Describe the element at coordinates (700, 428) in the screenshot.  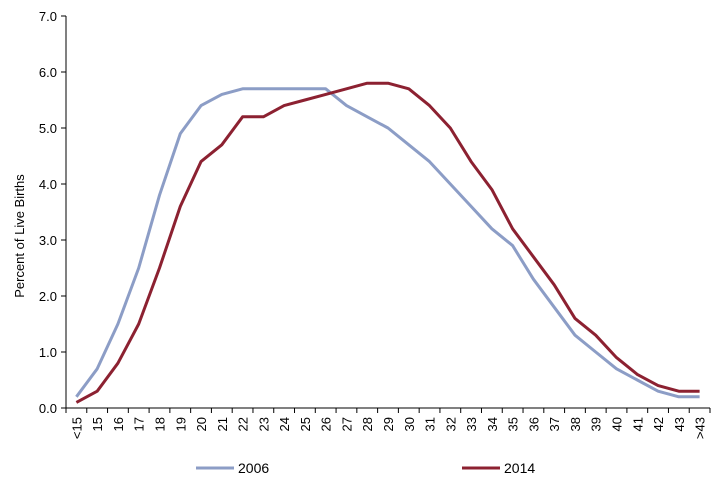
I see `x-tick-label: >43` at that location.